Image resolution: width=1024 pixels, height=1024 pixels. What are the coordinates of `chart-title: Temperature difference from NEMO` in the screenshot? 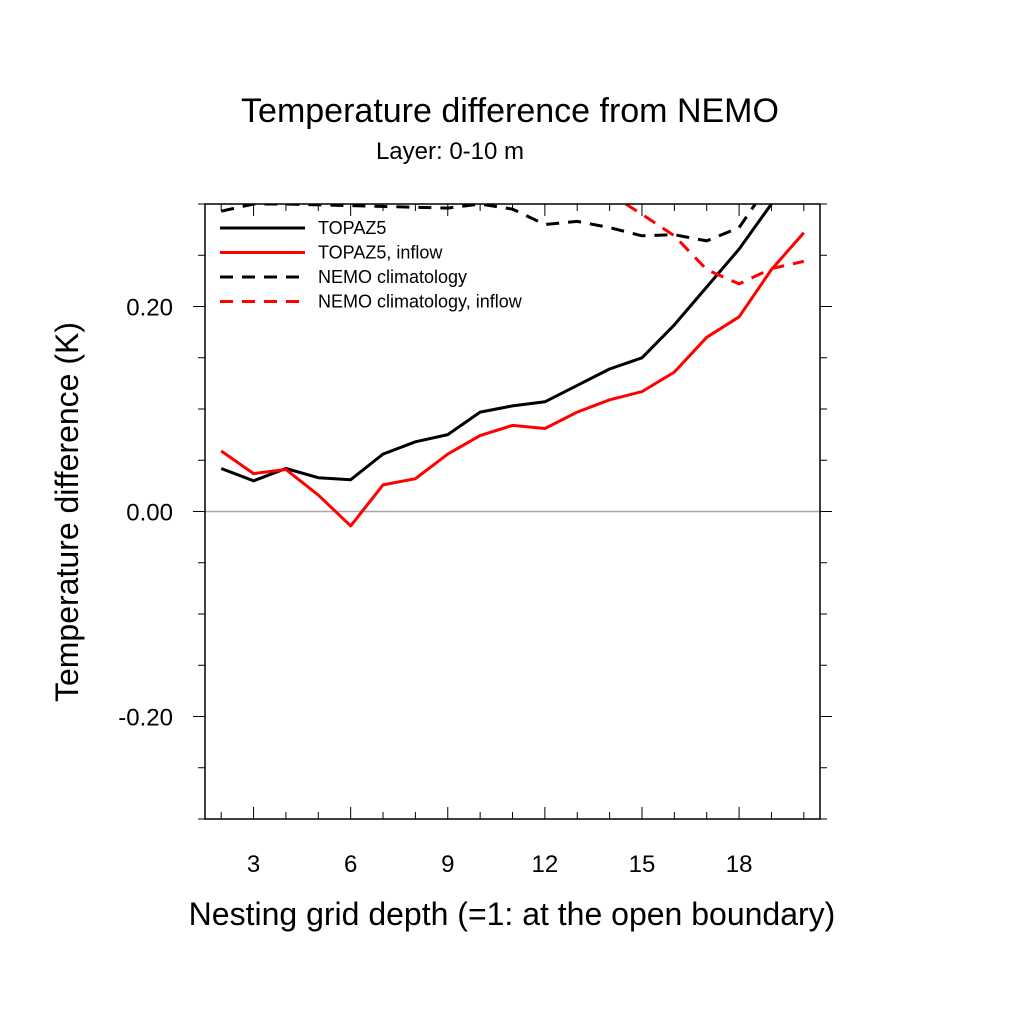 It's located at (510, 111).